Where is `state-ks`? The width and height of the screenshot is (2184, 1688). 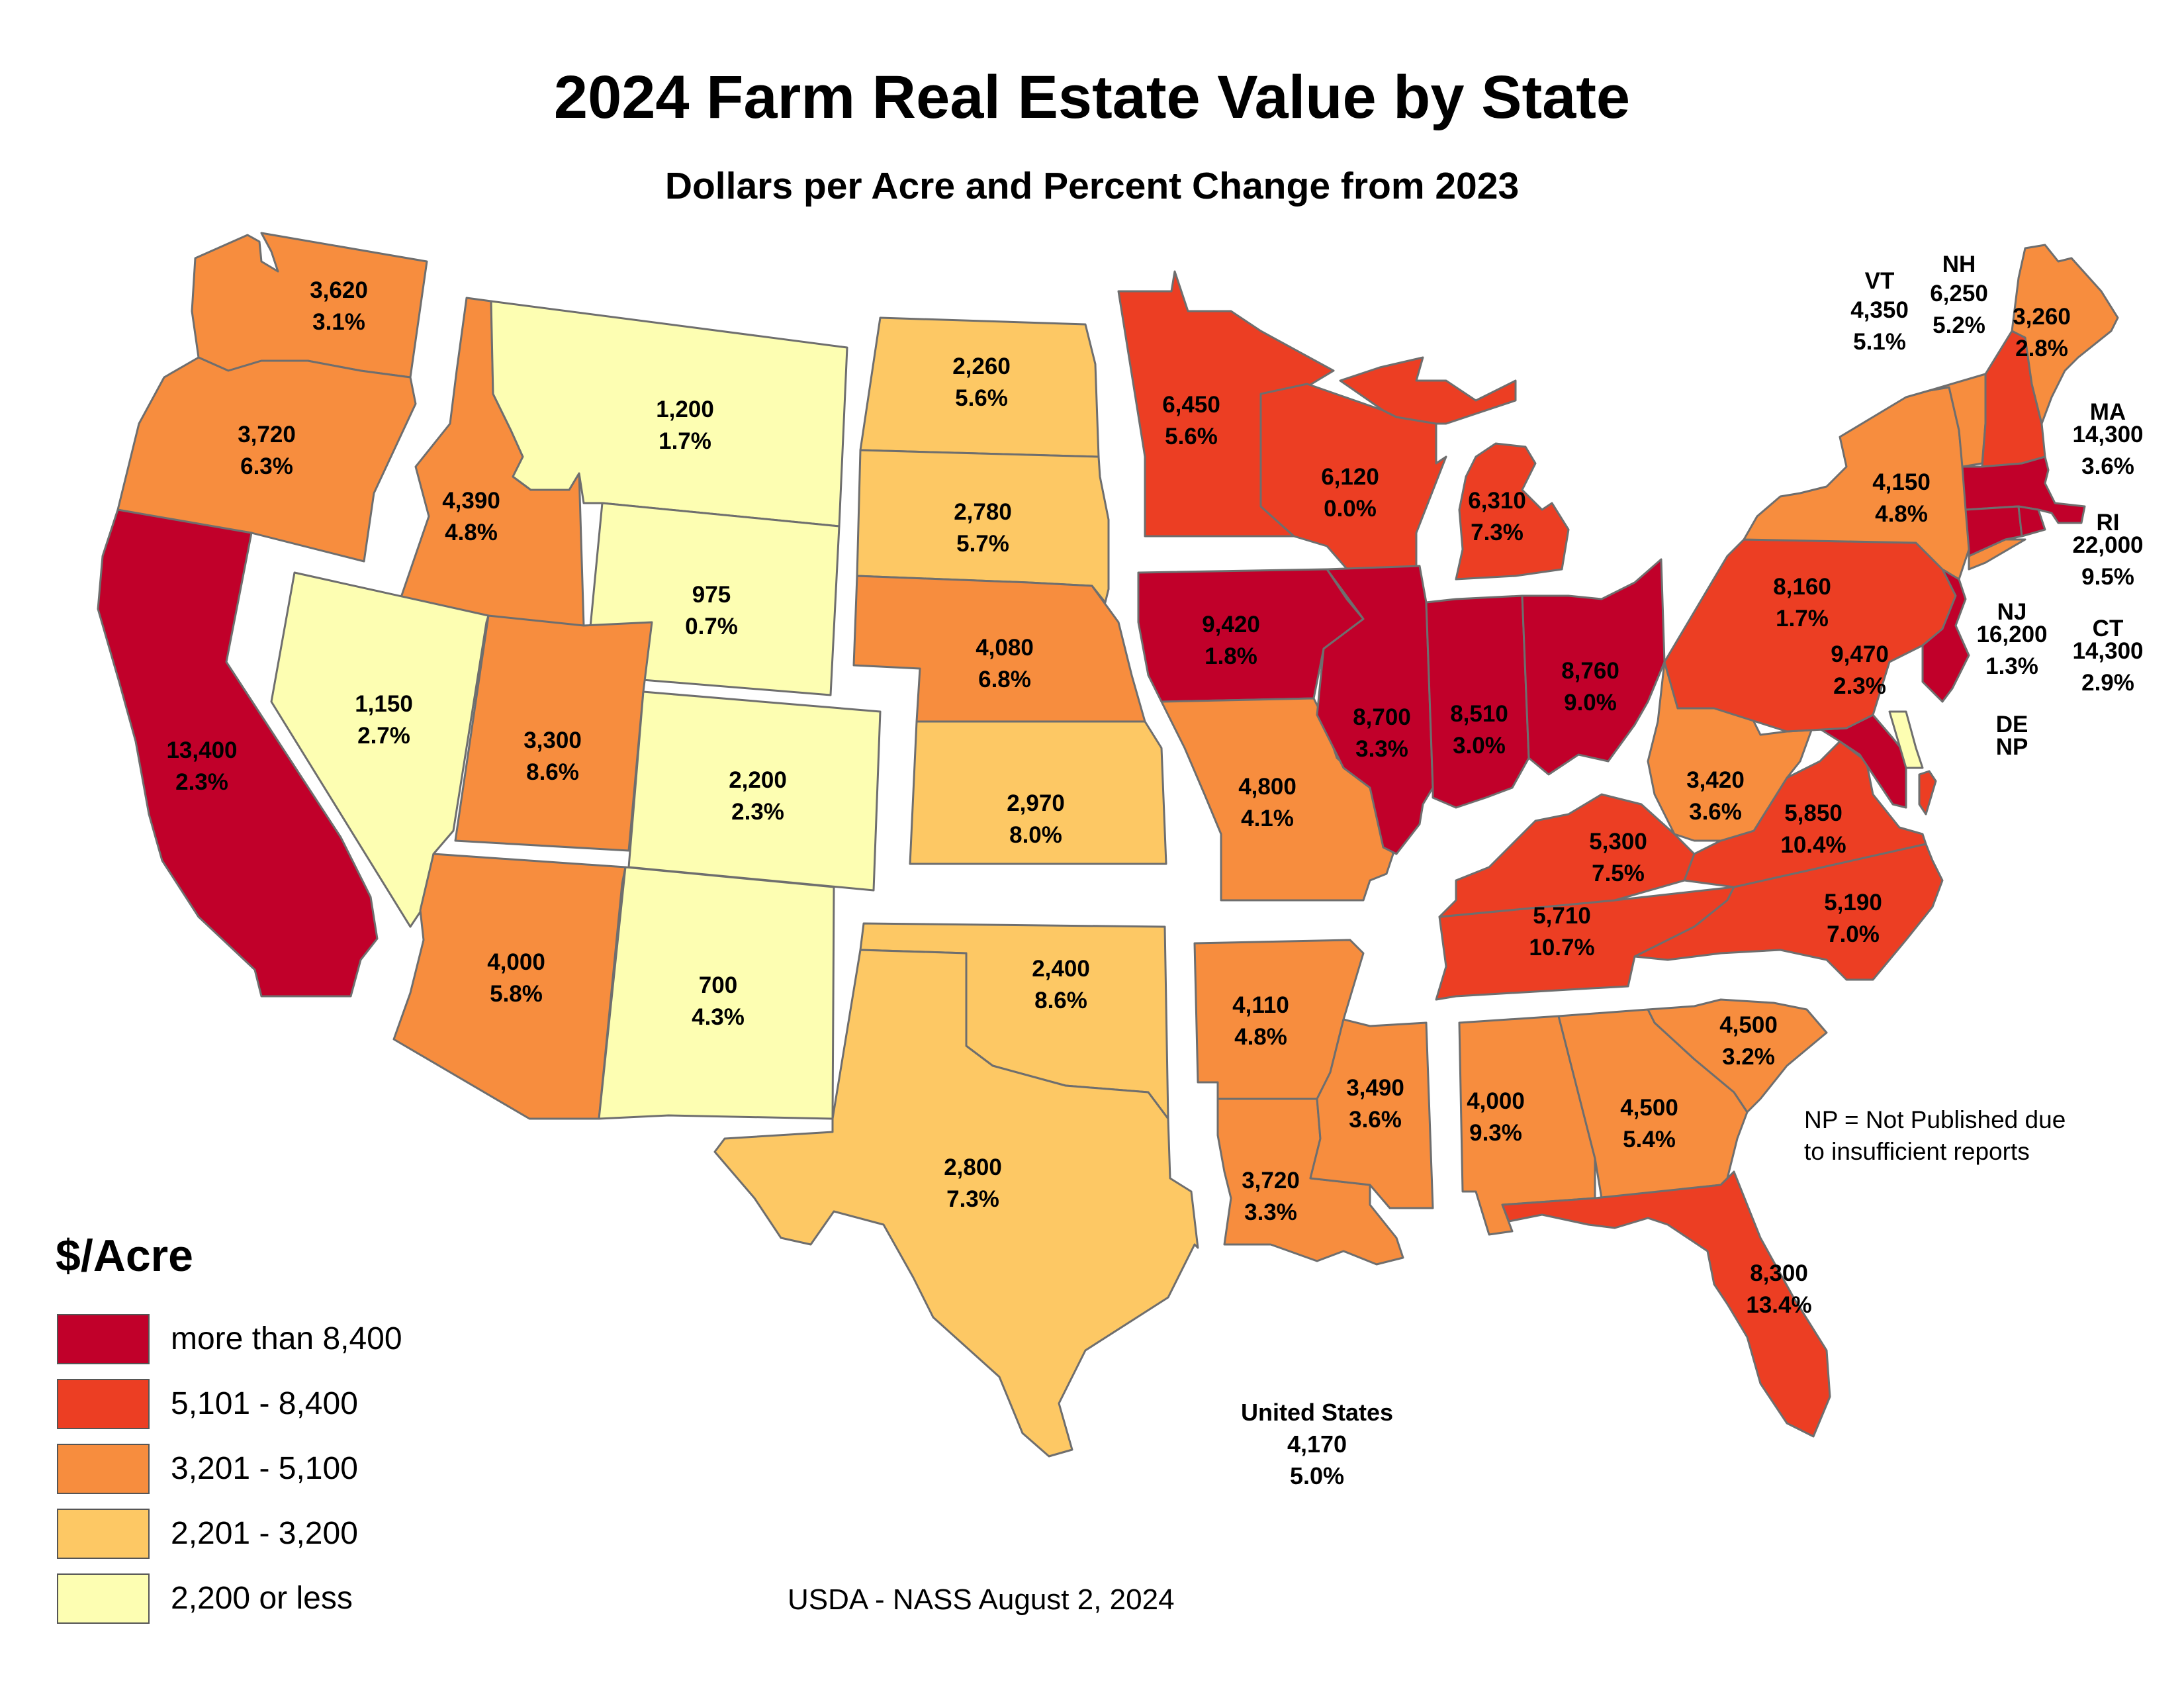
state-ks is located at coordinates (1038, 792).